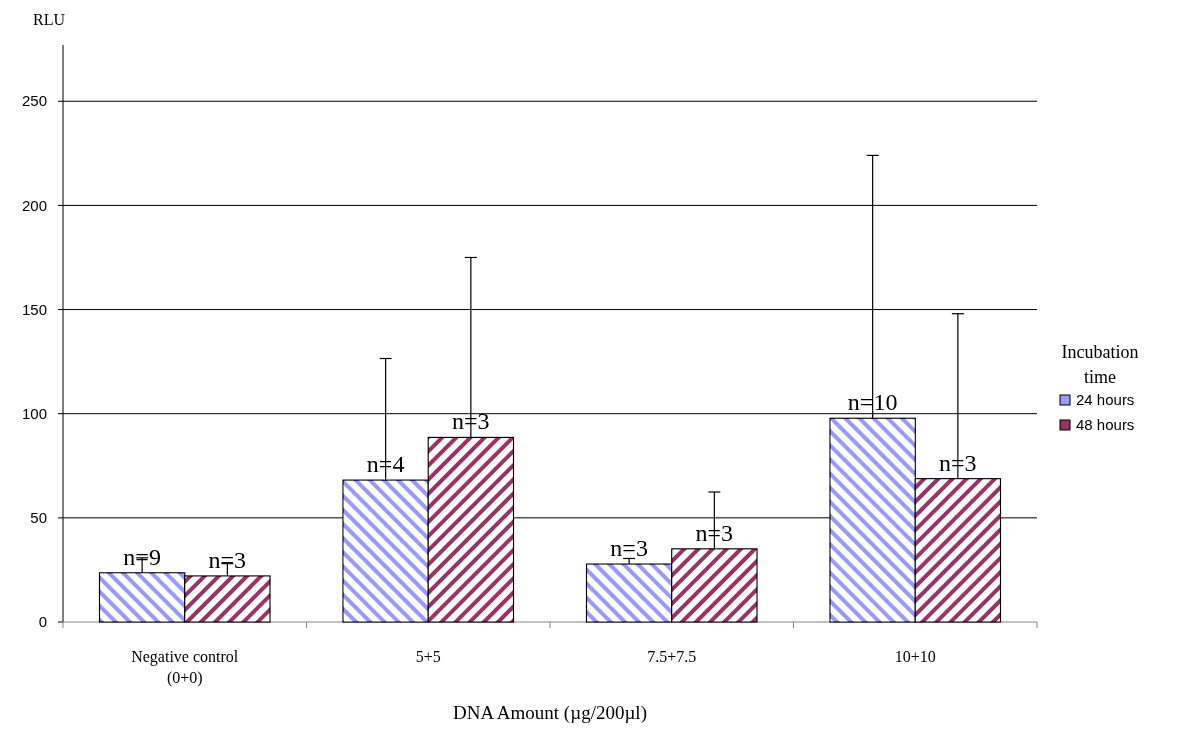 The width and height of the screenshot is (1177, 736). What do you see at coordinates (34, 205) in the screenshot?
I see `y-tick-label: 200` at bounding box center [34, 205].